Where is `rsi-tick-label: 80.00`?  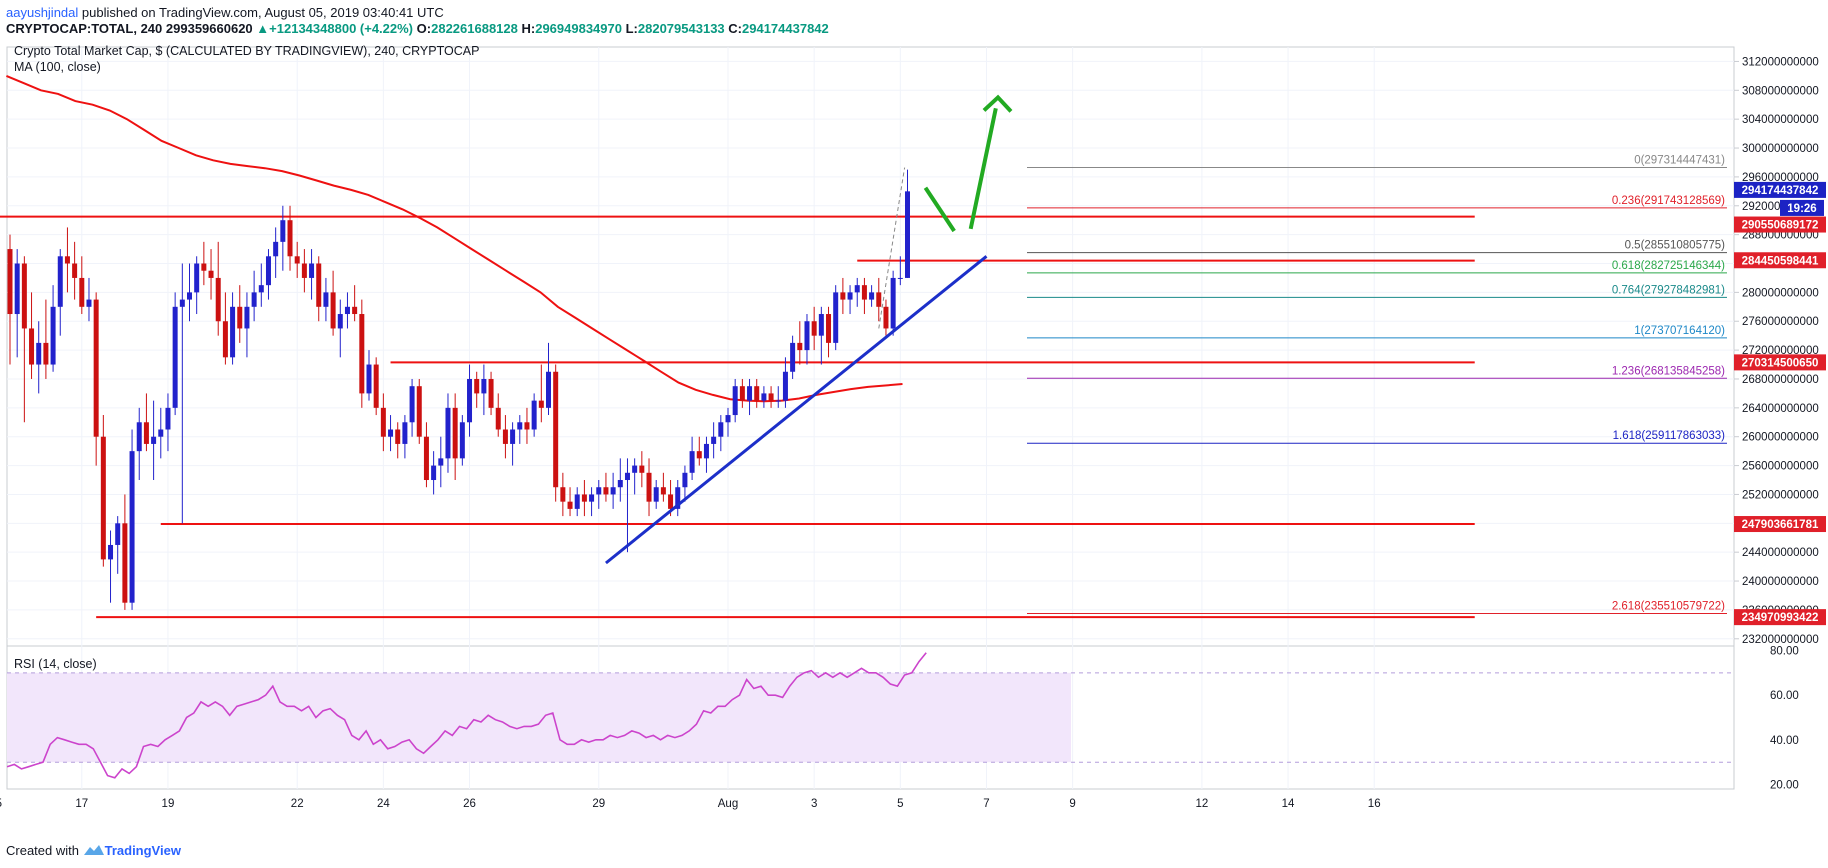 rsi-tick-label: 80.00 is located at coordinates (1784, 651).